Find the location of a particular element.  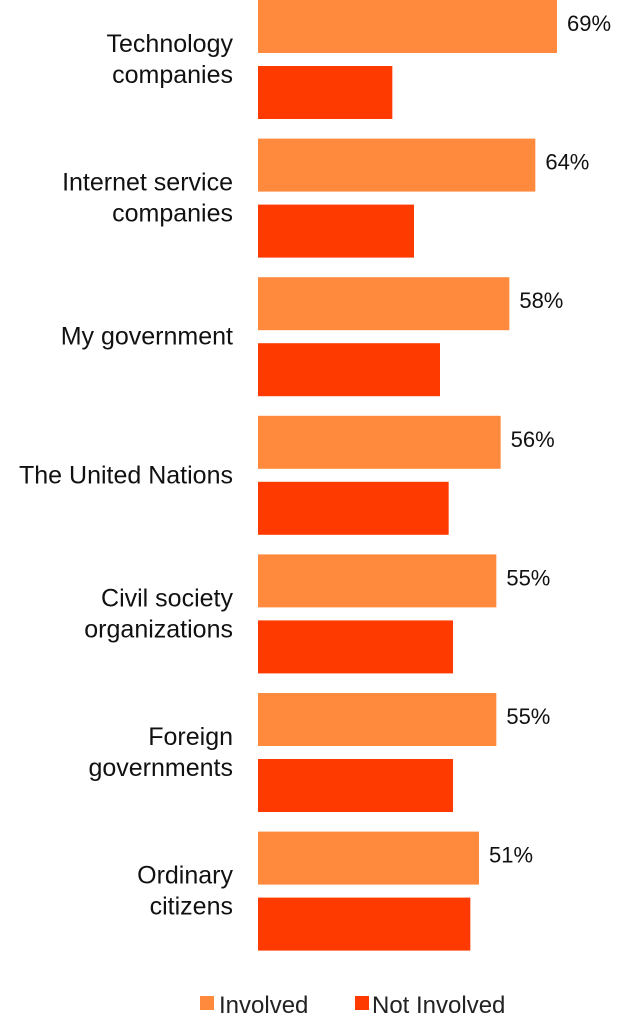

category-label-3: The United Nations is located at coordinates (126, 475).